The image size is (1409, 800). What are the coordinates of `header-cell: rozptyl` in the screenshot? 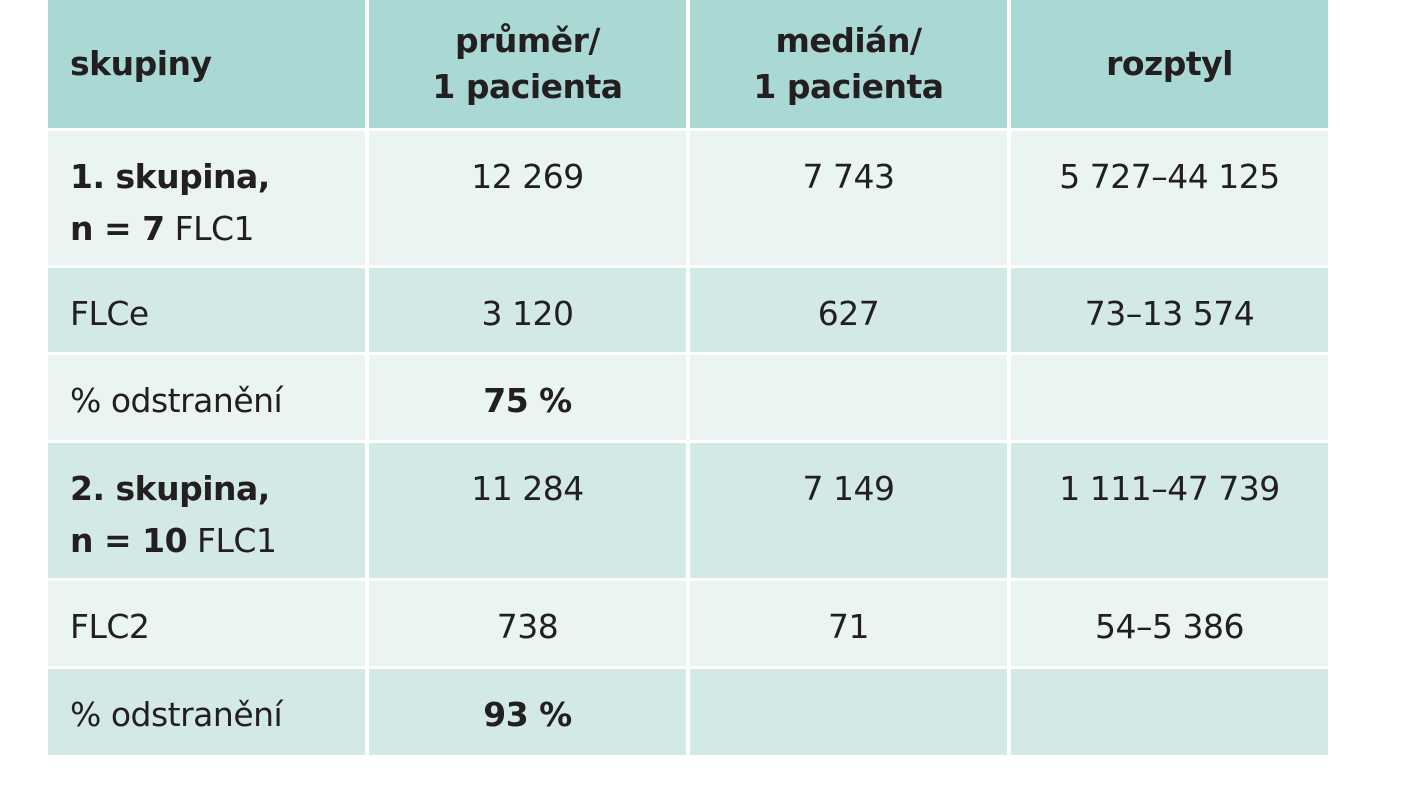 It's located at (1169, 64).